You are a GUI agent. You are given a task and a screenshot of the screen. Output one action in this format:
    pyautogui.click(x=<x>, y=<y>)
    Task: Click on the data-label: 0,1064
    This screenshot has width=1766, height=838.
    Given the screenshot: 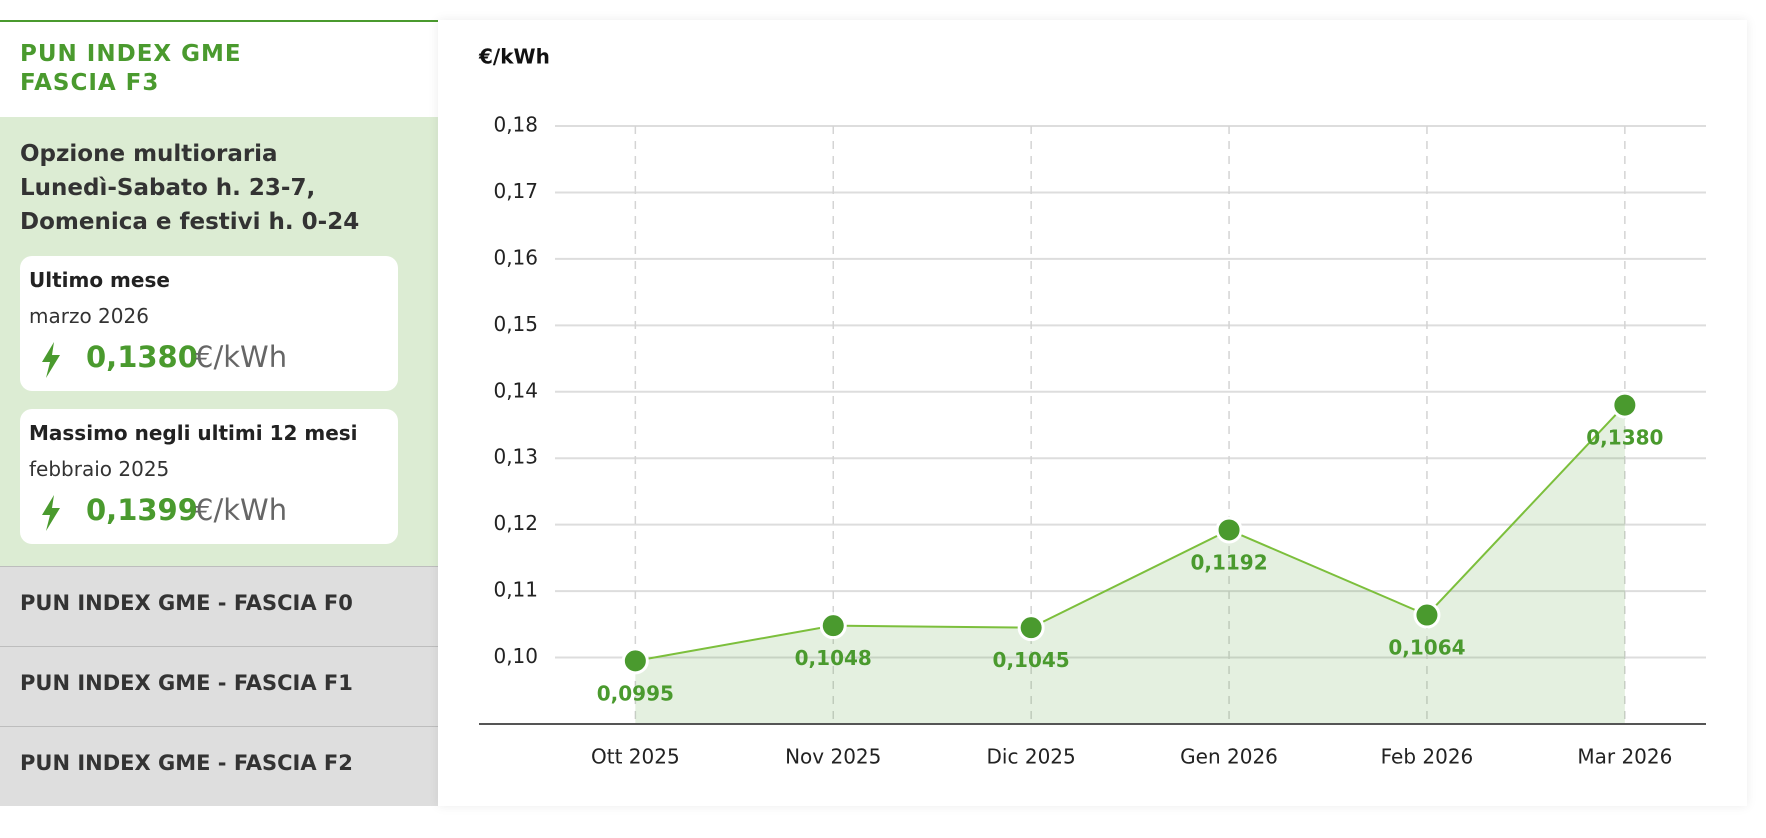 What is the action you would take?
    pyautogui.click(x=1426, y=648)
    